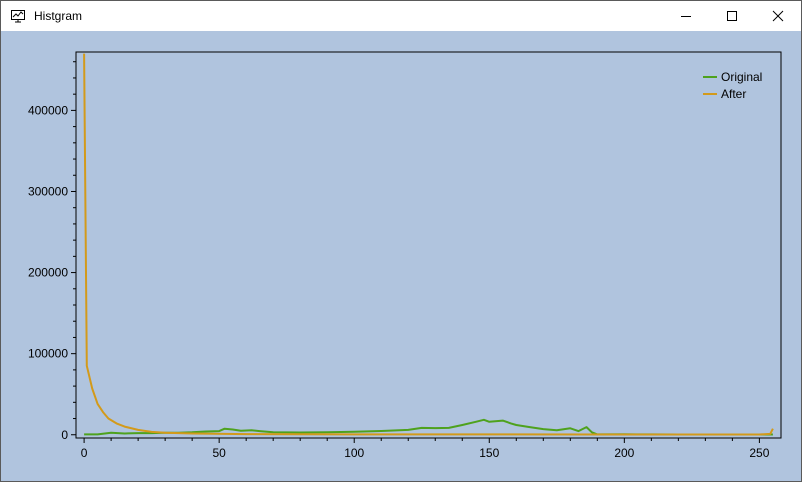 This screenshot has height=486, width=802. I want to click on close-button, so click(778, 16).